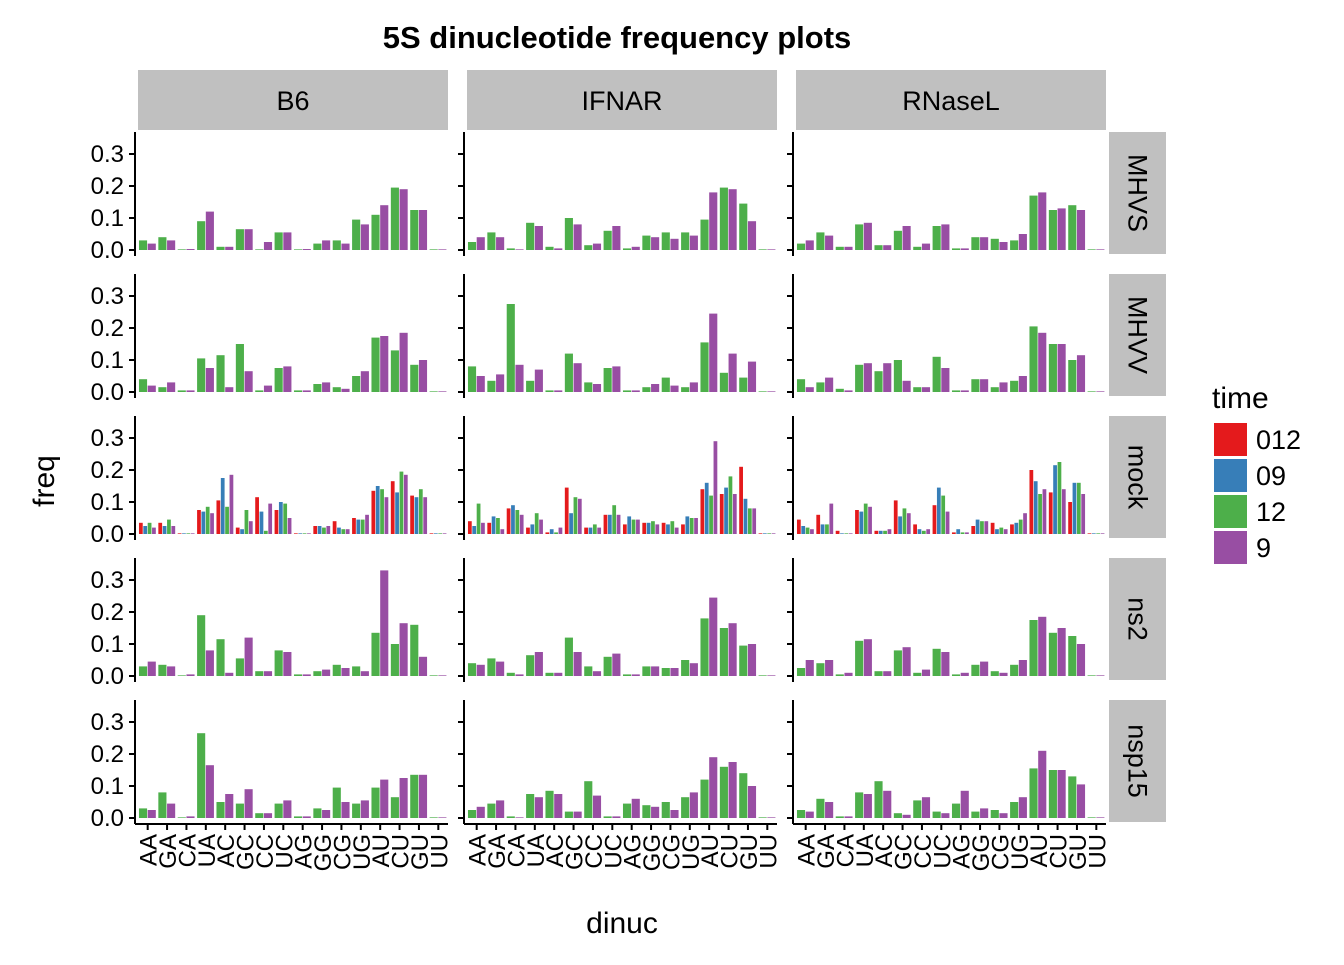  I want to click on bar-09-ug, so click(687, 525).